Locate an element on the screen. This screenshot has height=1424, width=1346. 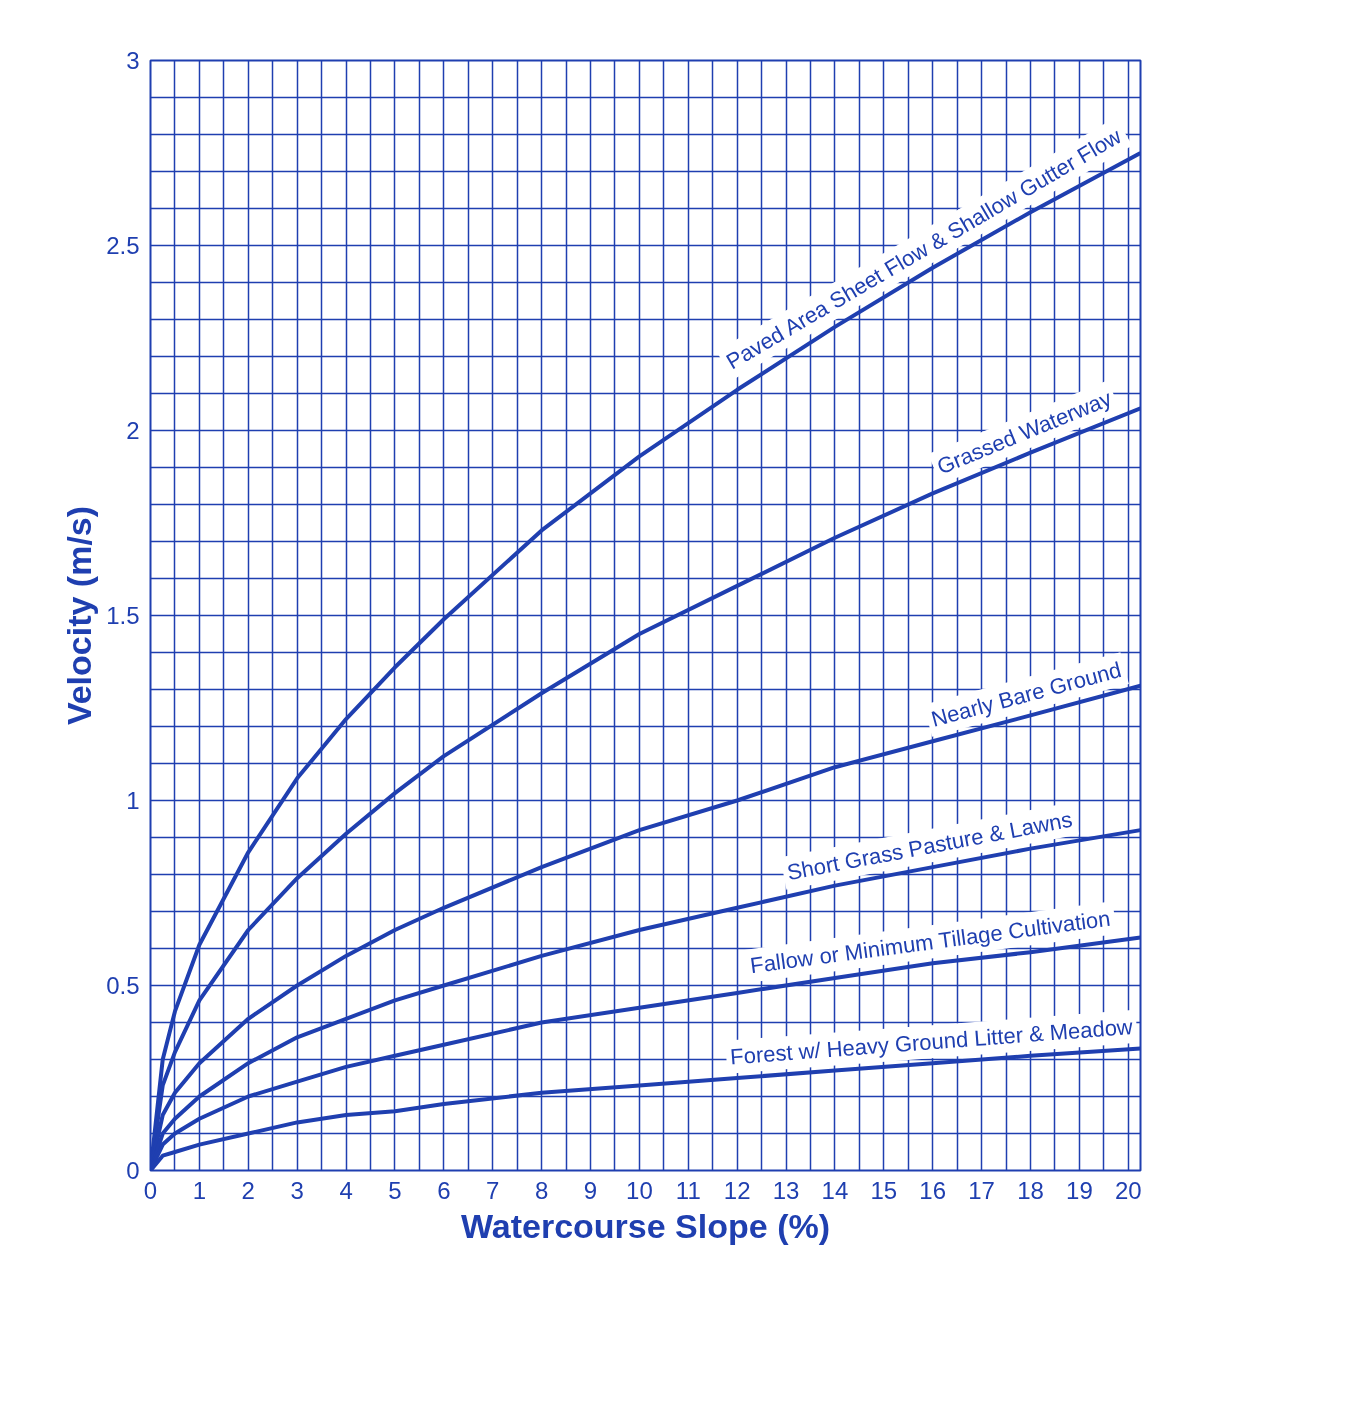
y-tick-label: 1.5 is located at coordinates (123, 615).